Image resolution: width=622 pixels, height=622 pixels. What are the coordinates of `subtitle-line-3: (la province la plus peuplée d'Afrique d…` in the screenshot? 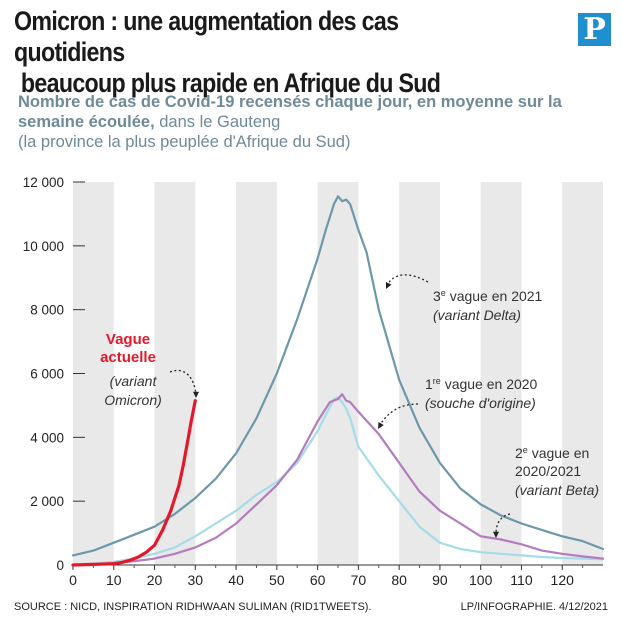 It's located at (184, 142).